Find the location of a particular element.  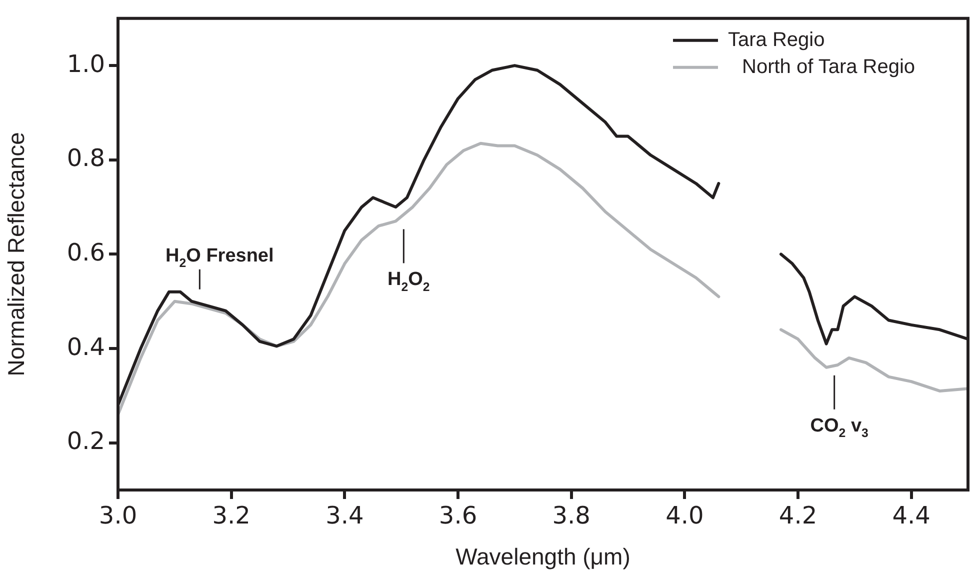

x-tick-label: 3.0 is located at coordinates (118, 516).